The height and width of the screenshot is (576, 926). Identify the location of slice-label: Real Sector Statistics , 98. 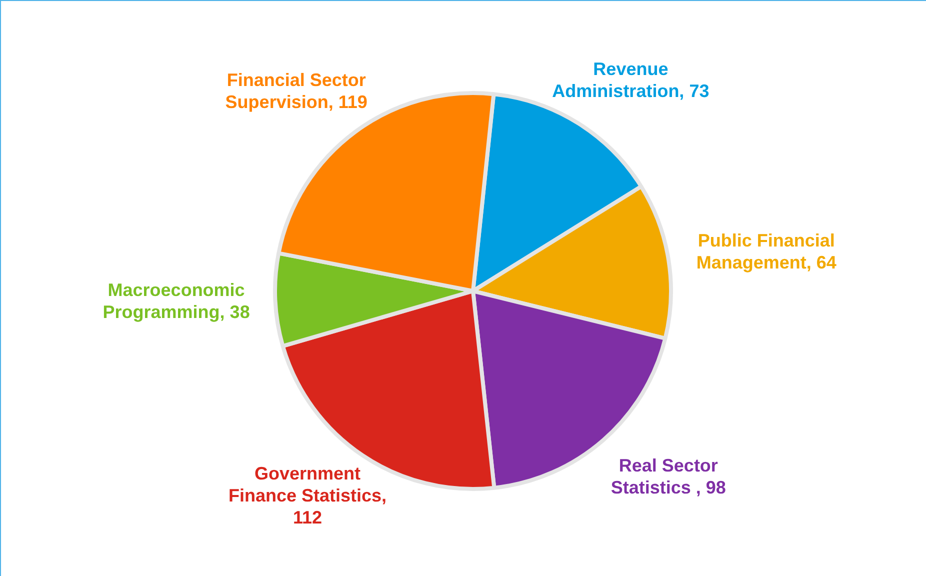
(668, 476).